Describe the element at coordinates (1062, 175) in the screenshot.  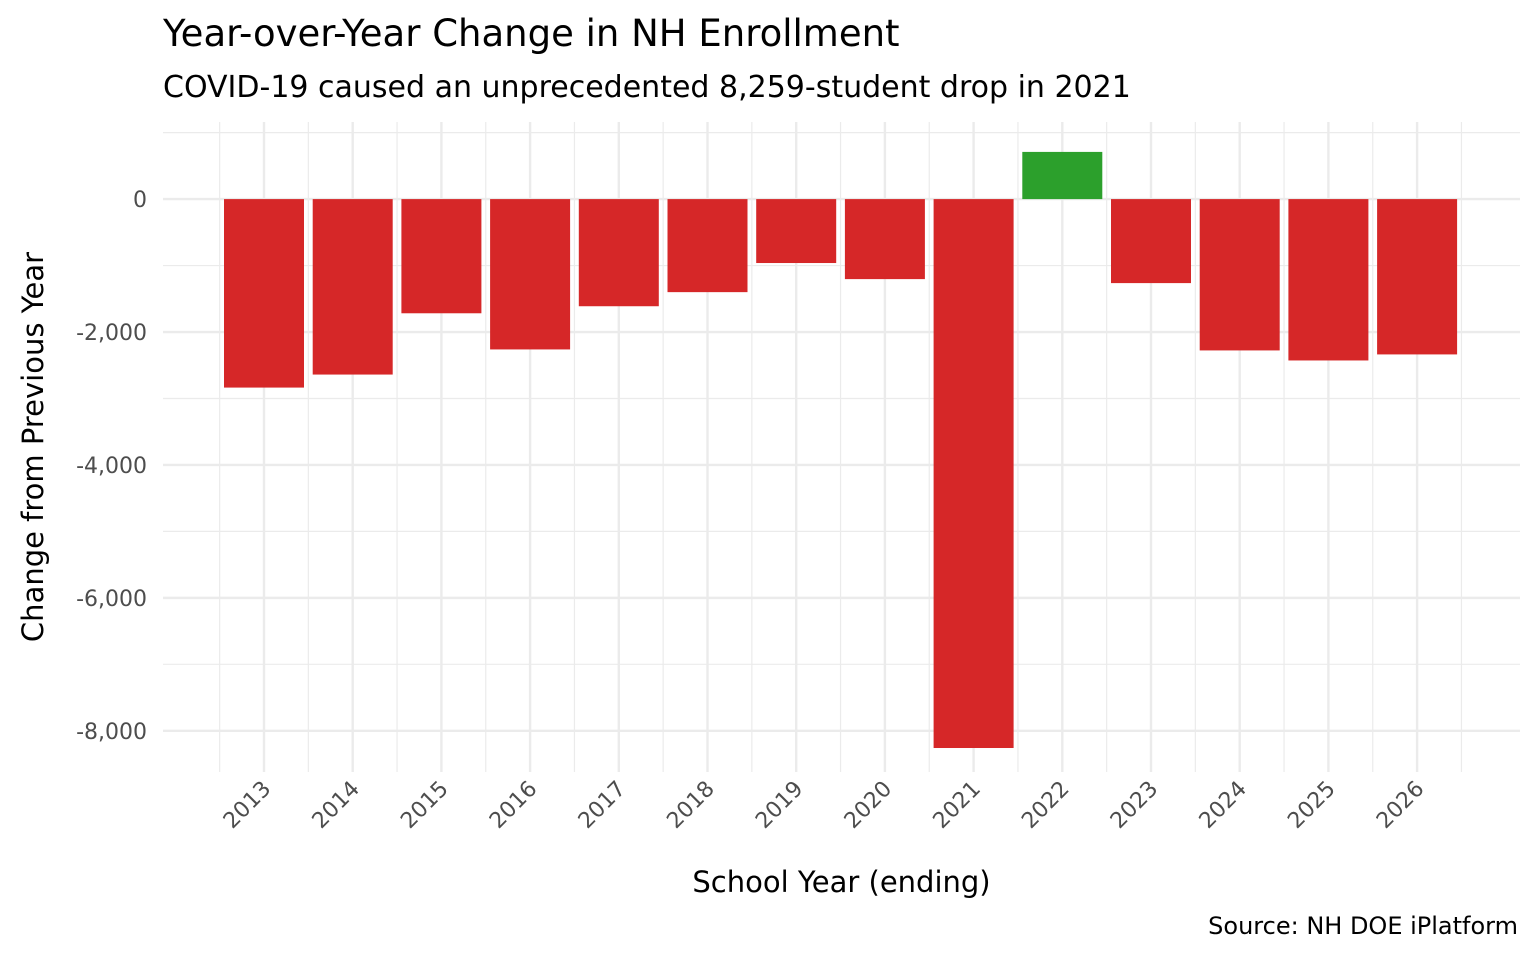
I see `bar-2022` at that location.